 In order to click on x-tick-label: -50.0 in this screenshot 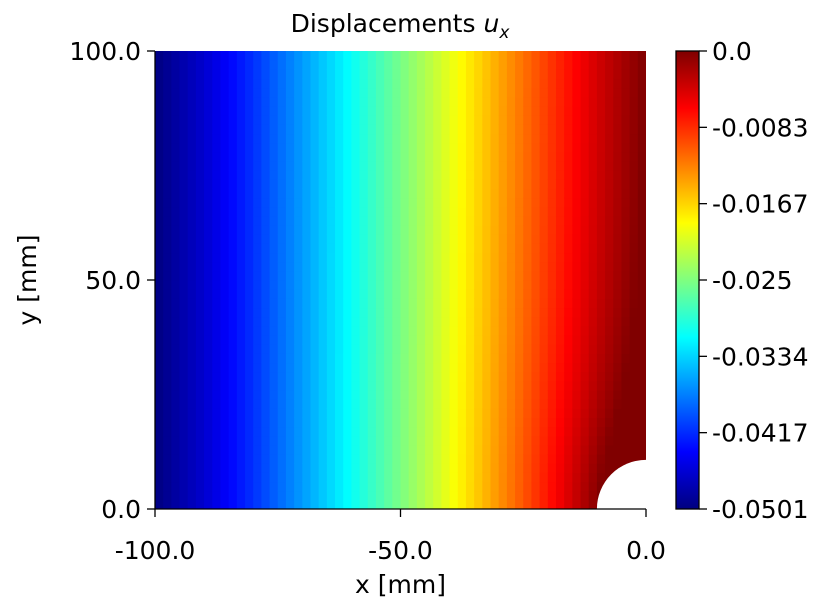, I will do `click(400, 550)`.